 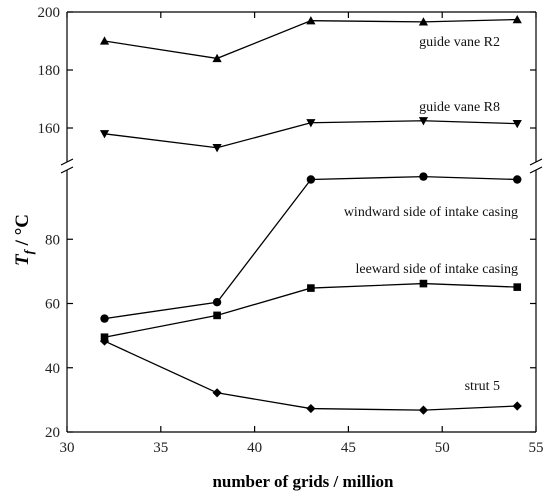 I want to click on y-tick-label-lower: 60, so click(x=52, y=305).